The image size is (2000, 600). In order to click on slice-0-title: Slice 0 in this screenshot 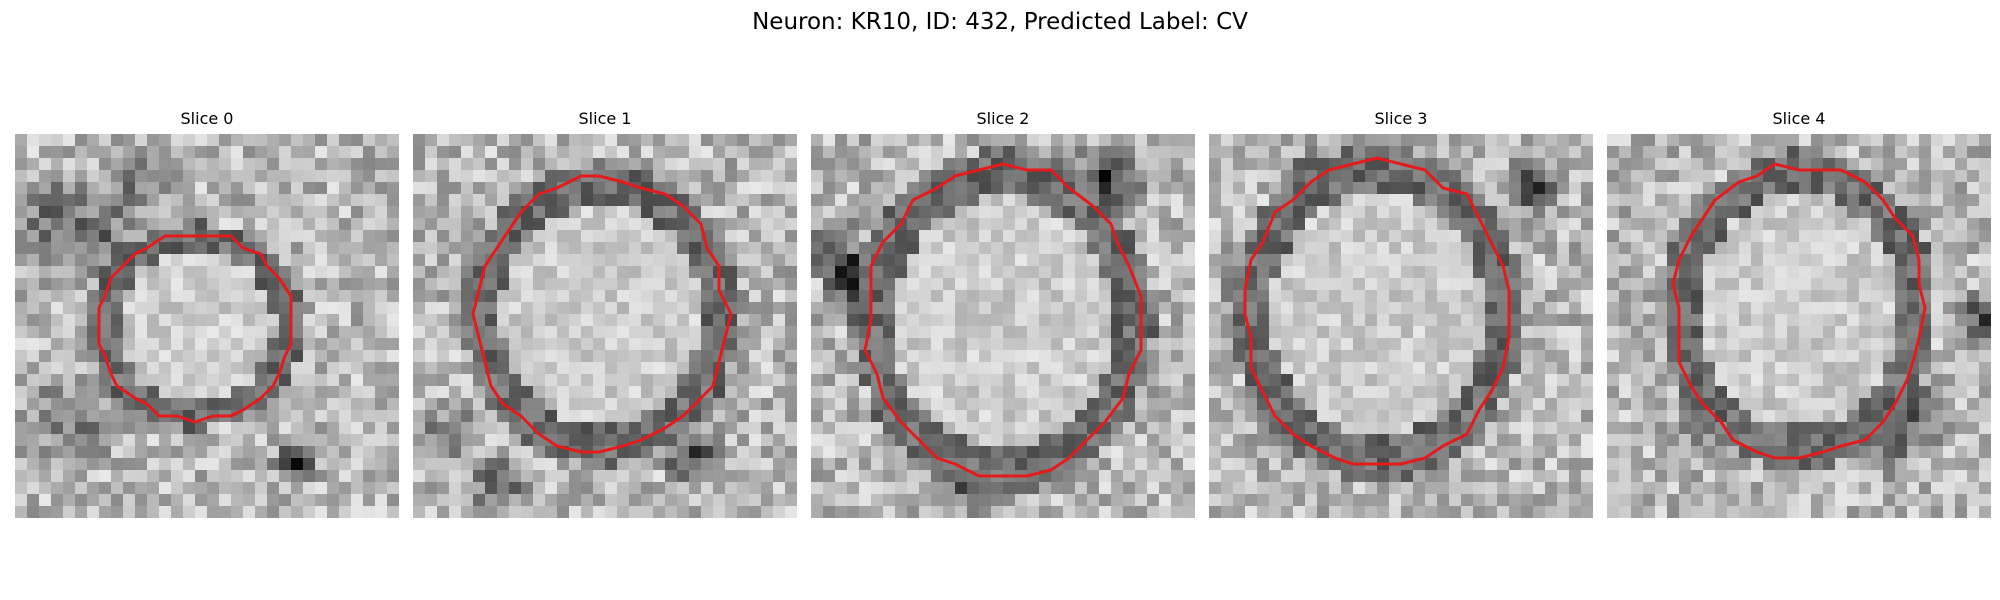, I will do `click(207, 118)`.